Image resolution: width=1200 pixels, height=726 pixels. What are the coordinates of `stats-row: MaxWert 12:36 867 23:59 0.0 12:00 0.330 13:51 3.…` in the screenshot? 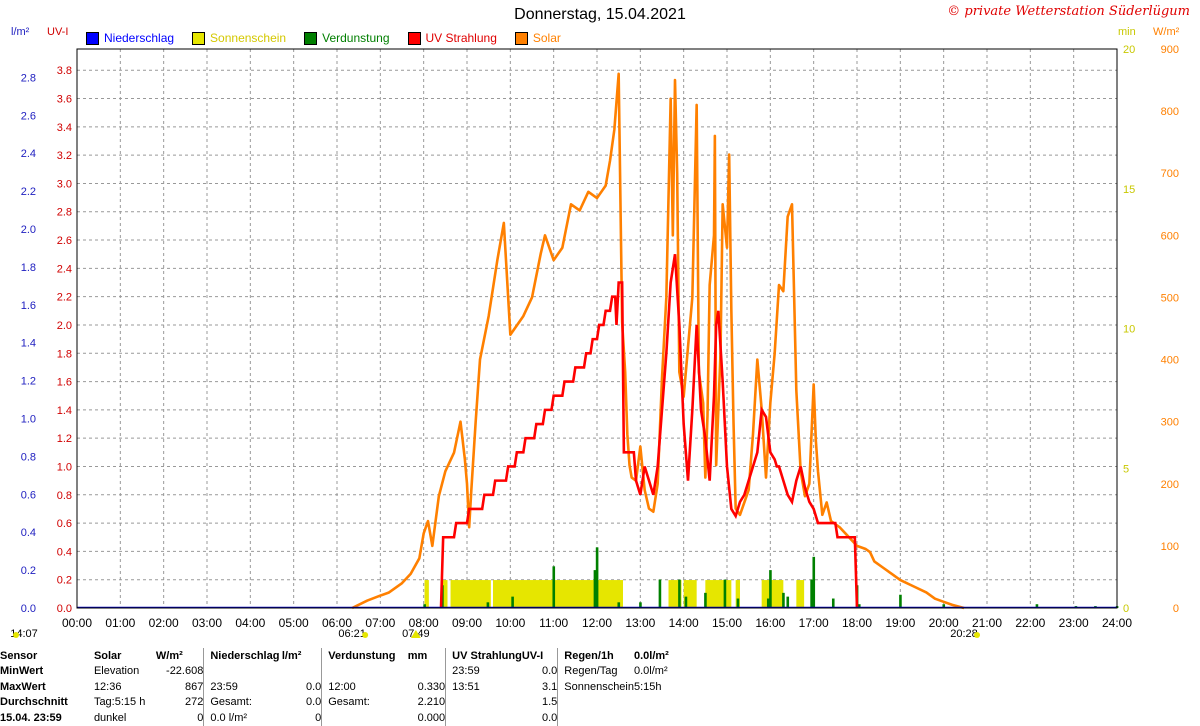 It's located at (345, 687).